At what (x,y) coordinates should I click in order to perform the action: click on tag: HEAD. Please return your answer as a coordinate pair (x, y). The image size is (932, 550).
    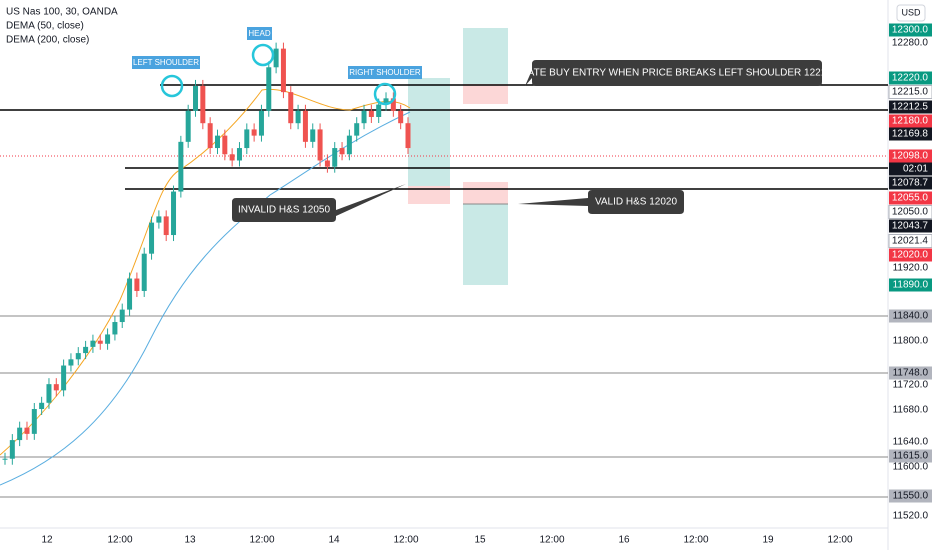
    Looking at the image, I should click on (259, 33).